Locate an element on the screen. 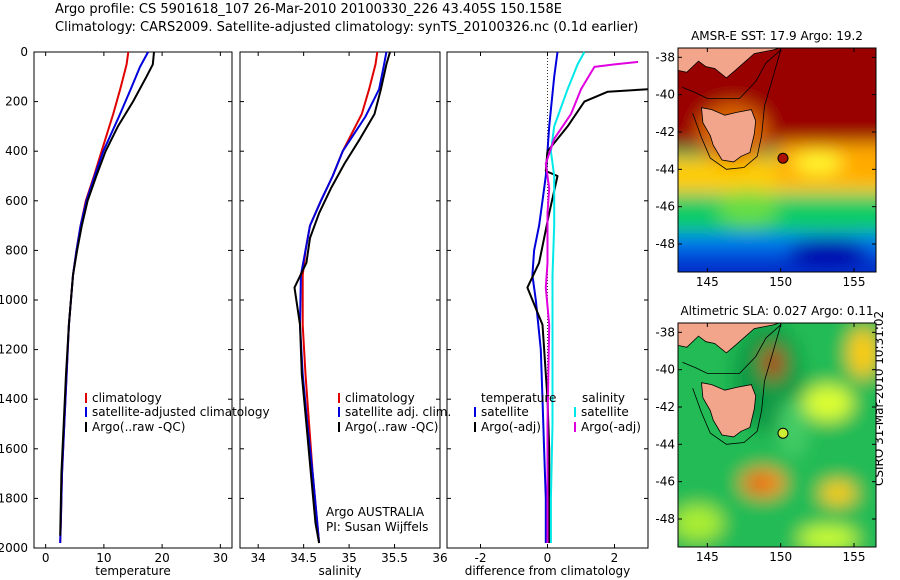  map-x-tick-label: 145 is located at coordinates (707, 282).